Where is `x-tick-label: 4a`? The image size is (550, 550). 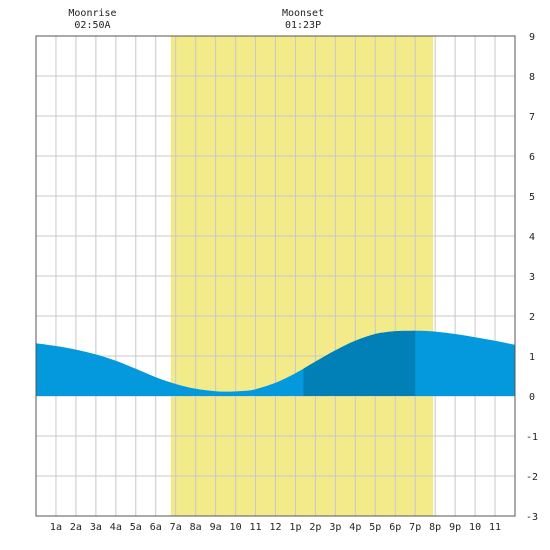
x-tick-label: 4a is located at coordinates (116, 527).